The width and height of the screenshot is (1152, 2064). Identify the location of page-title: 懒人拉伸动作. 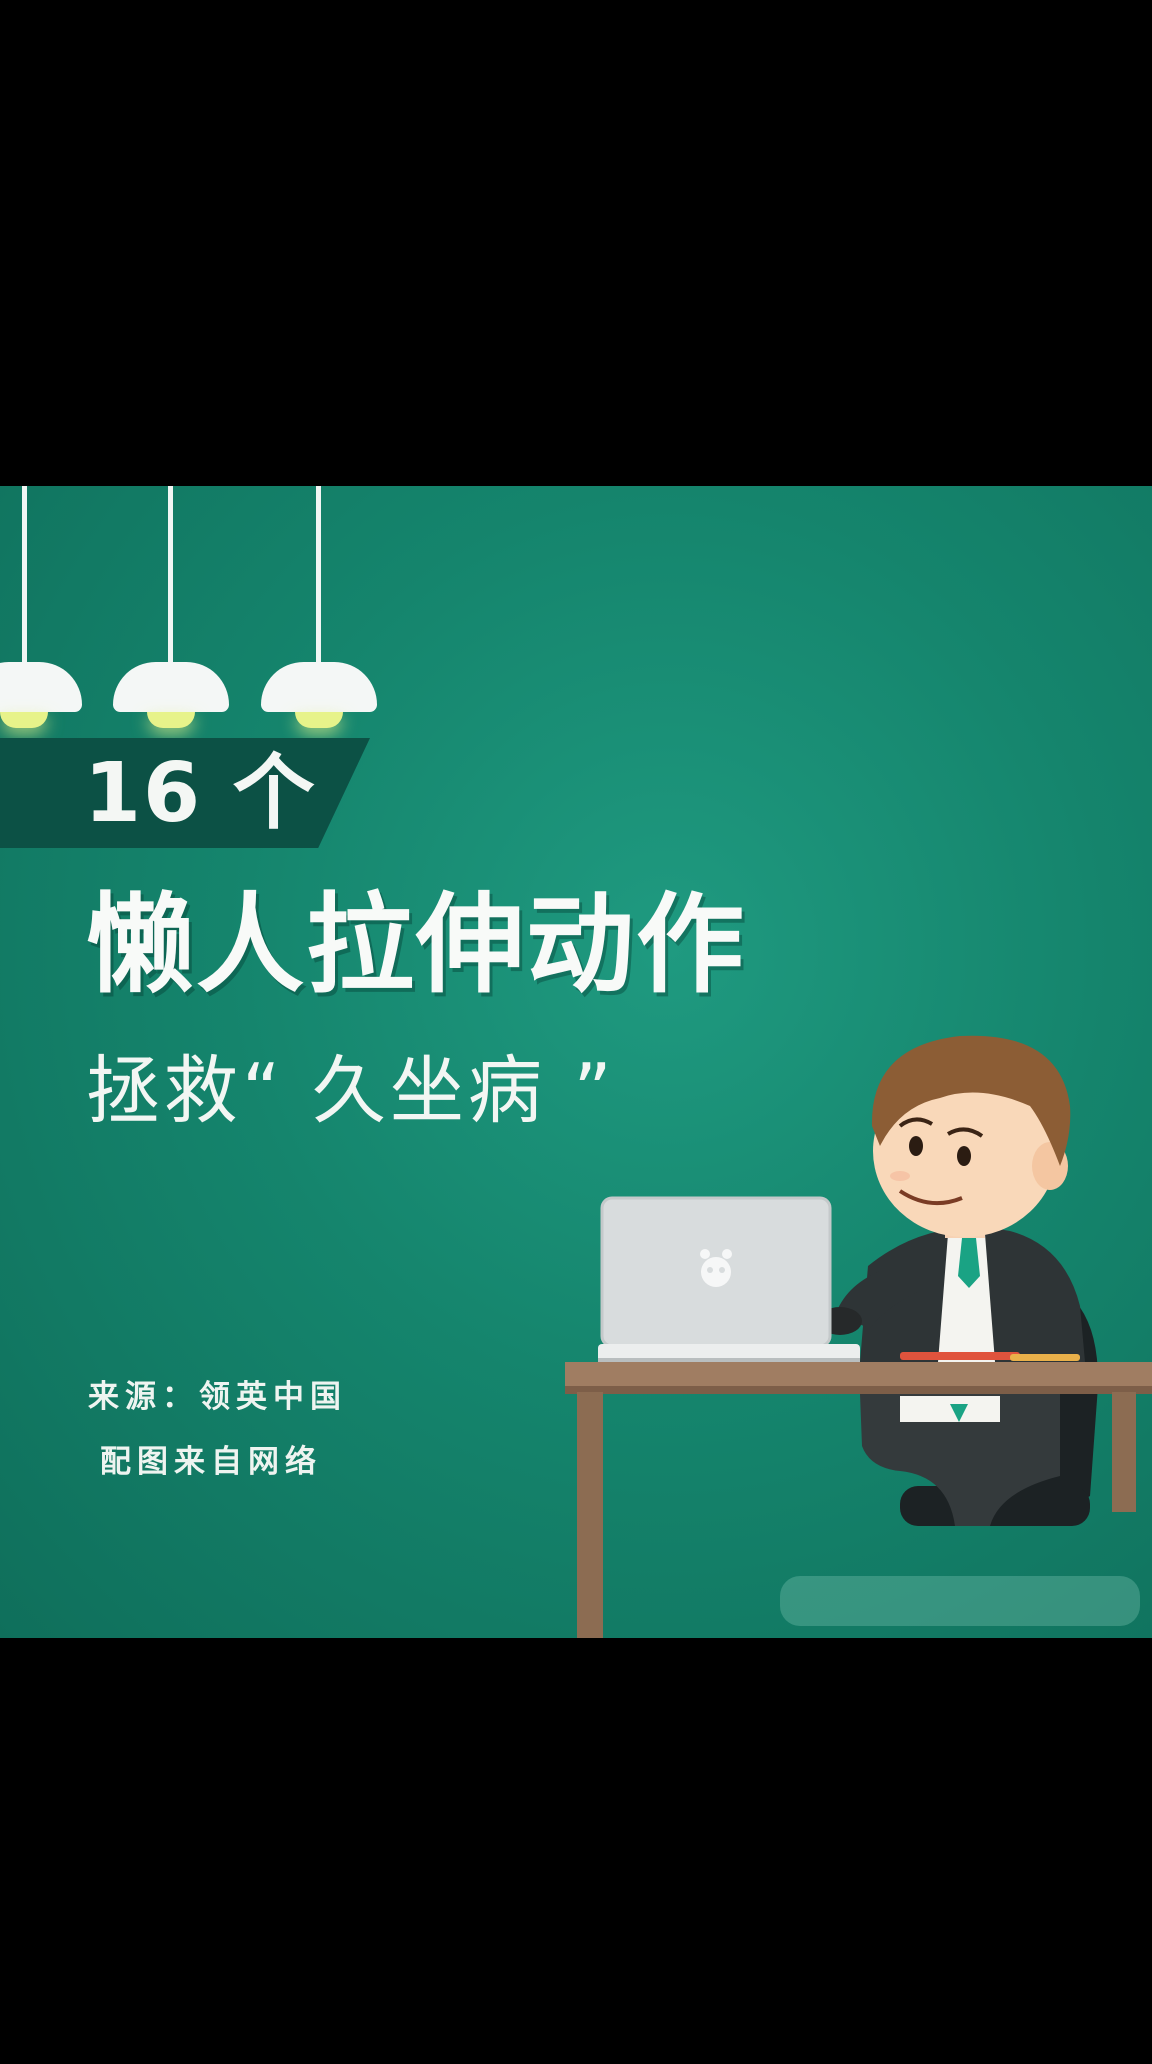
(416, 945).